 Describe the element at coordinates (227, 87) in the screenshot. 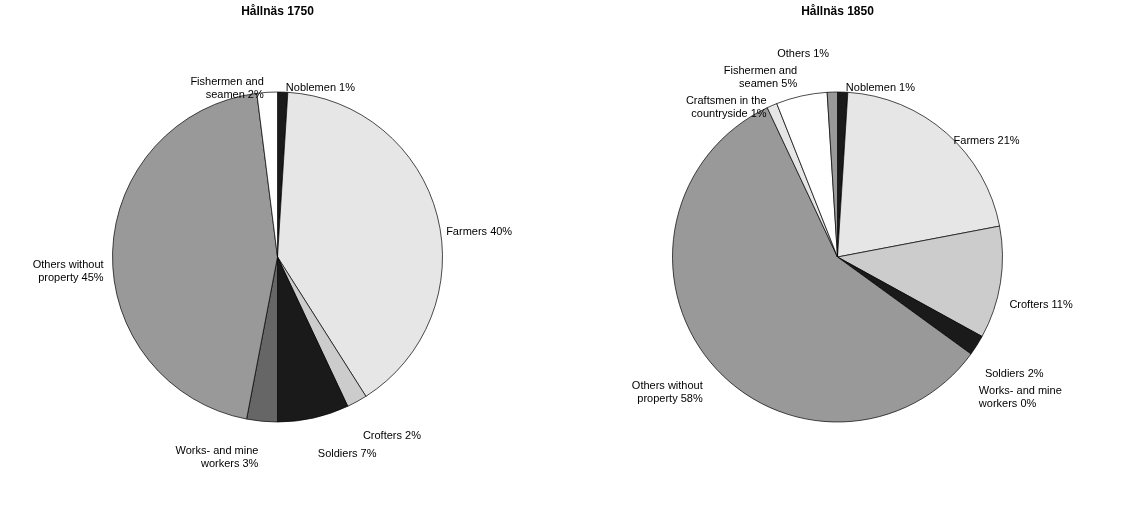

I see `slice-label: Fishermen and seamen 2%` at that location.